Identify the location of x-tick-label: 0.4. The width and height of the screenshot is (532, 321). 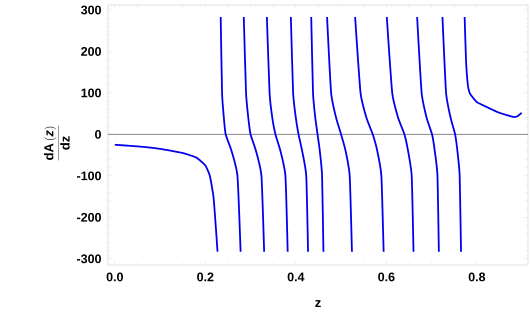
(296, 277).